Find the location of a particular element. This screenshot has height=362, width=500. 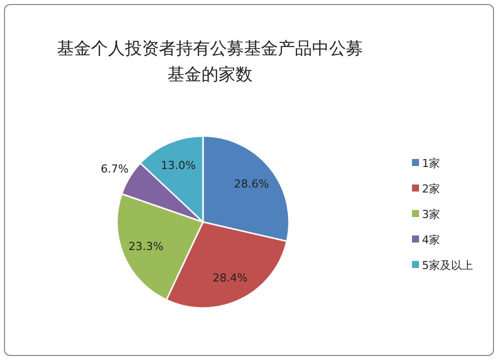

legend-label: 5家及以上 is located at coordinates (447, 265).